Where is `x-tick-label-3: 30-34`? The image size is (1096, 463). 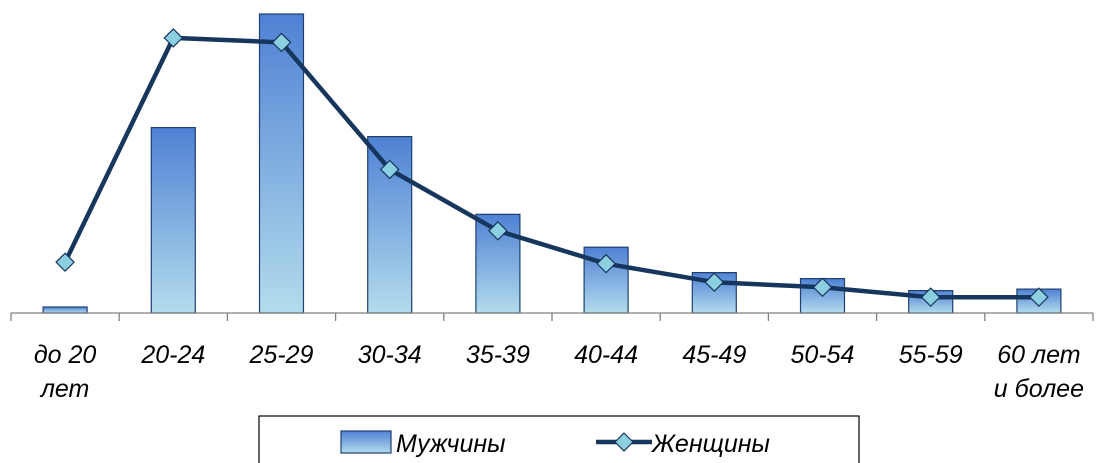 x-tick-label-3: 30-34 is located at coordinates (390, 355).